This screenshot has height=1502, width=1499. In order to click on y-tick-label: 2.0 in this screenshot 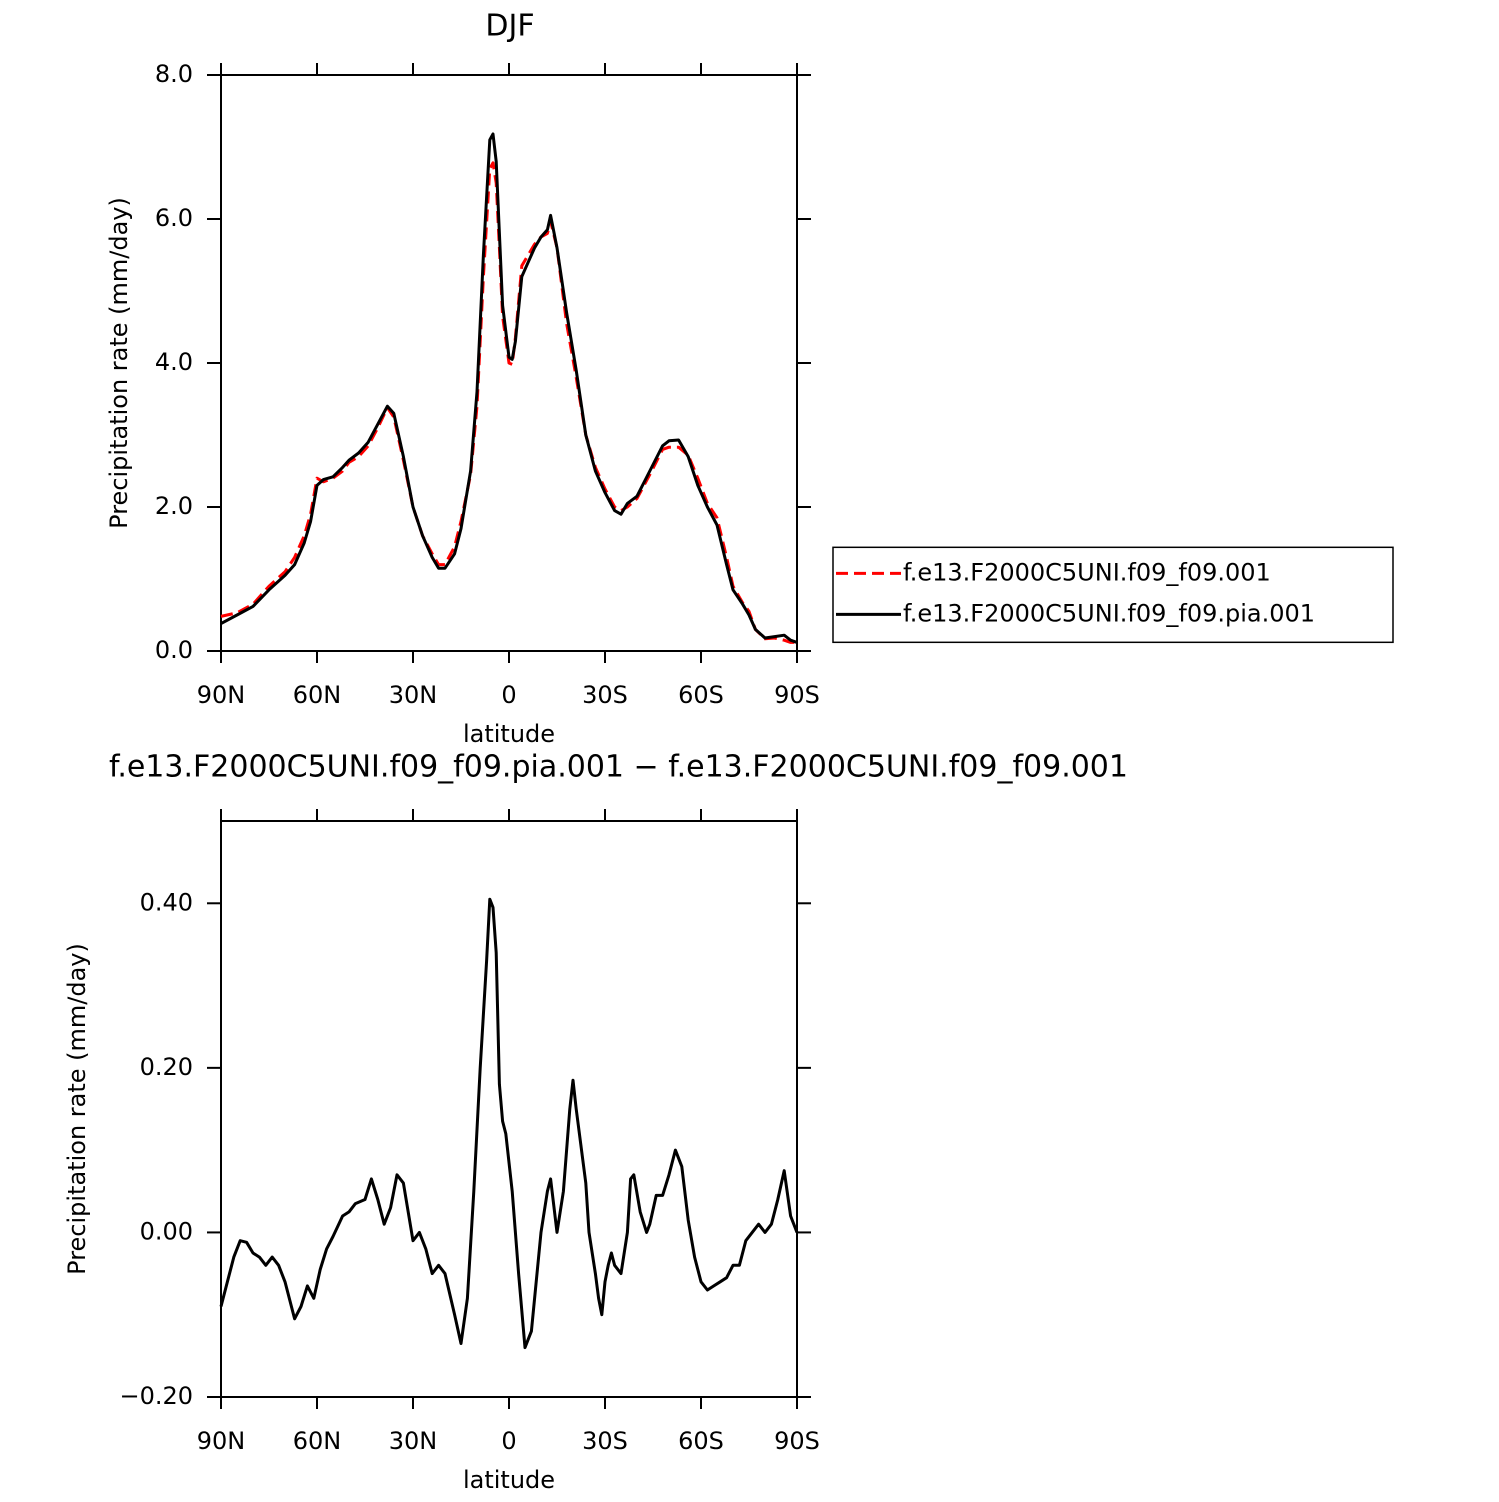, I will do `click(174, 506)`.